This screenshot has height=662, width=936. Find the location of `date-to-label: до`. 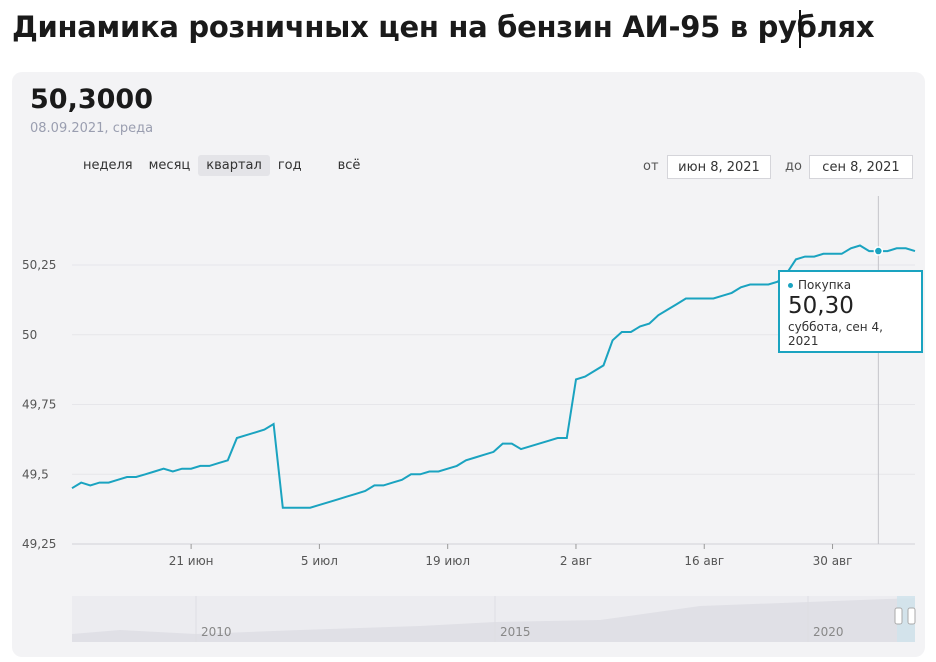

date-to-label: до is located at coordinates (793, 166).